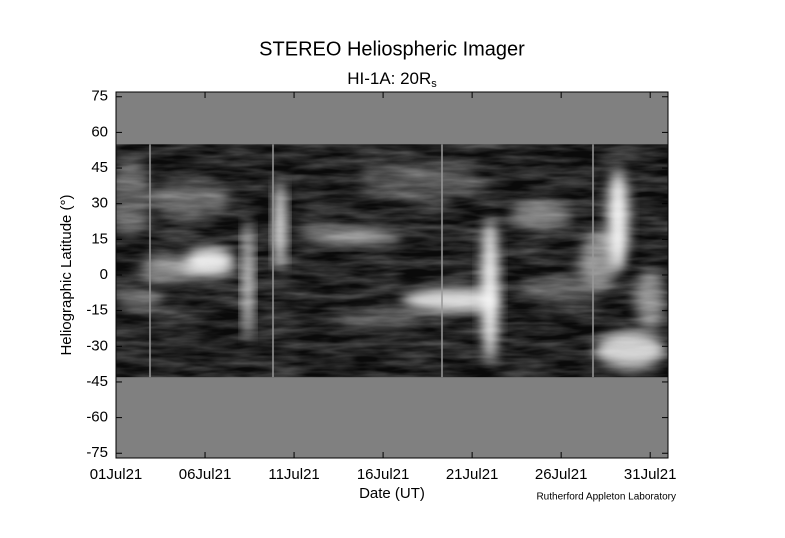 The width and height of the screenshot is (785, 538). What do you see at coordinates (472, 474) in the screenshot?
I see `x-tick-label: 21Jul21` at bounding box center [472, 474].